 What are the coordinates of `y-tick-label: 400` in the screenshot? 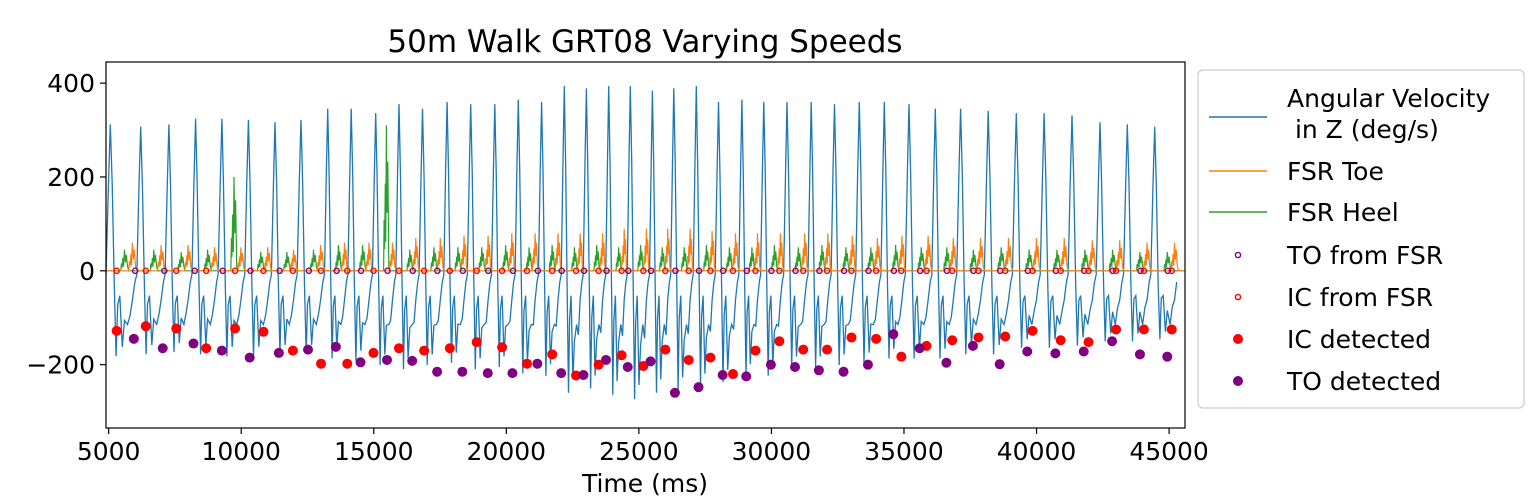 It's located at (71, 83).